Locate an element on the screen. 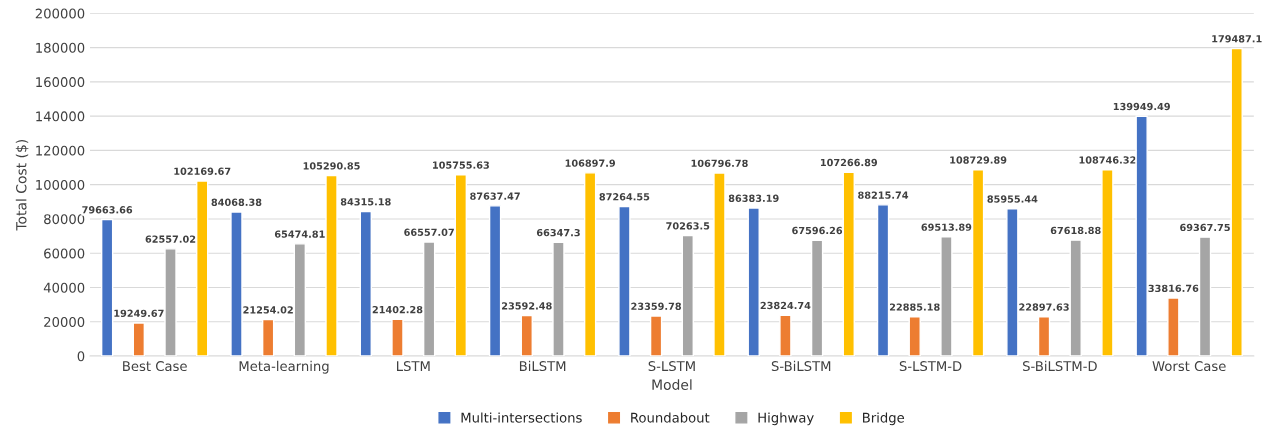  data-label: 22885.18 is located at coordinates (914, 307).